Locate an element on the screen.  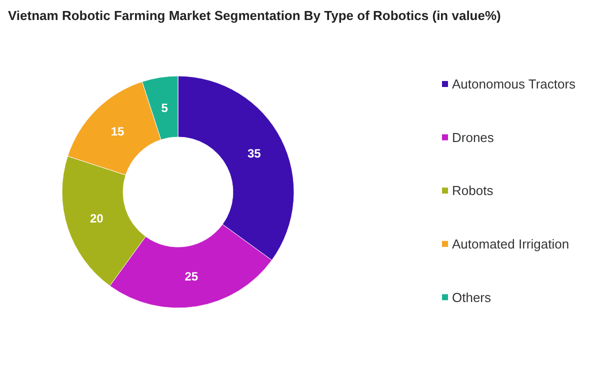
legend-label: Others is located at coordinates (472, 297).